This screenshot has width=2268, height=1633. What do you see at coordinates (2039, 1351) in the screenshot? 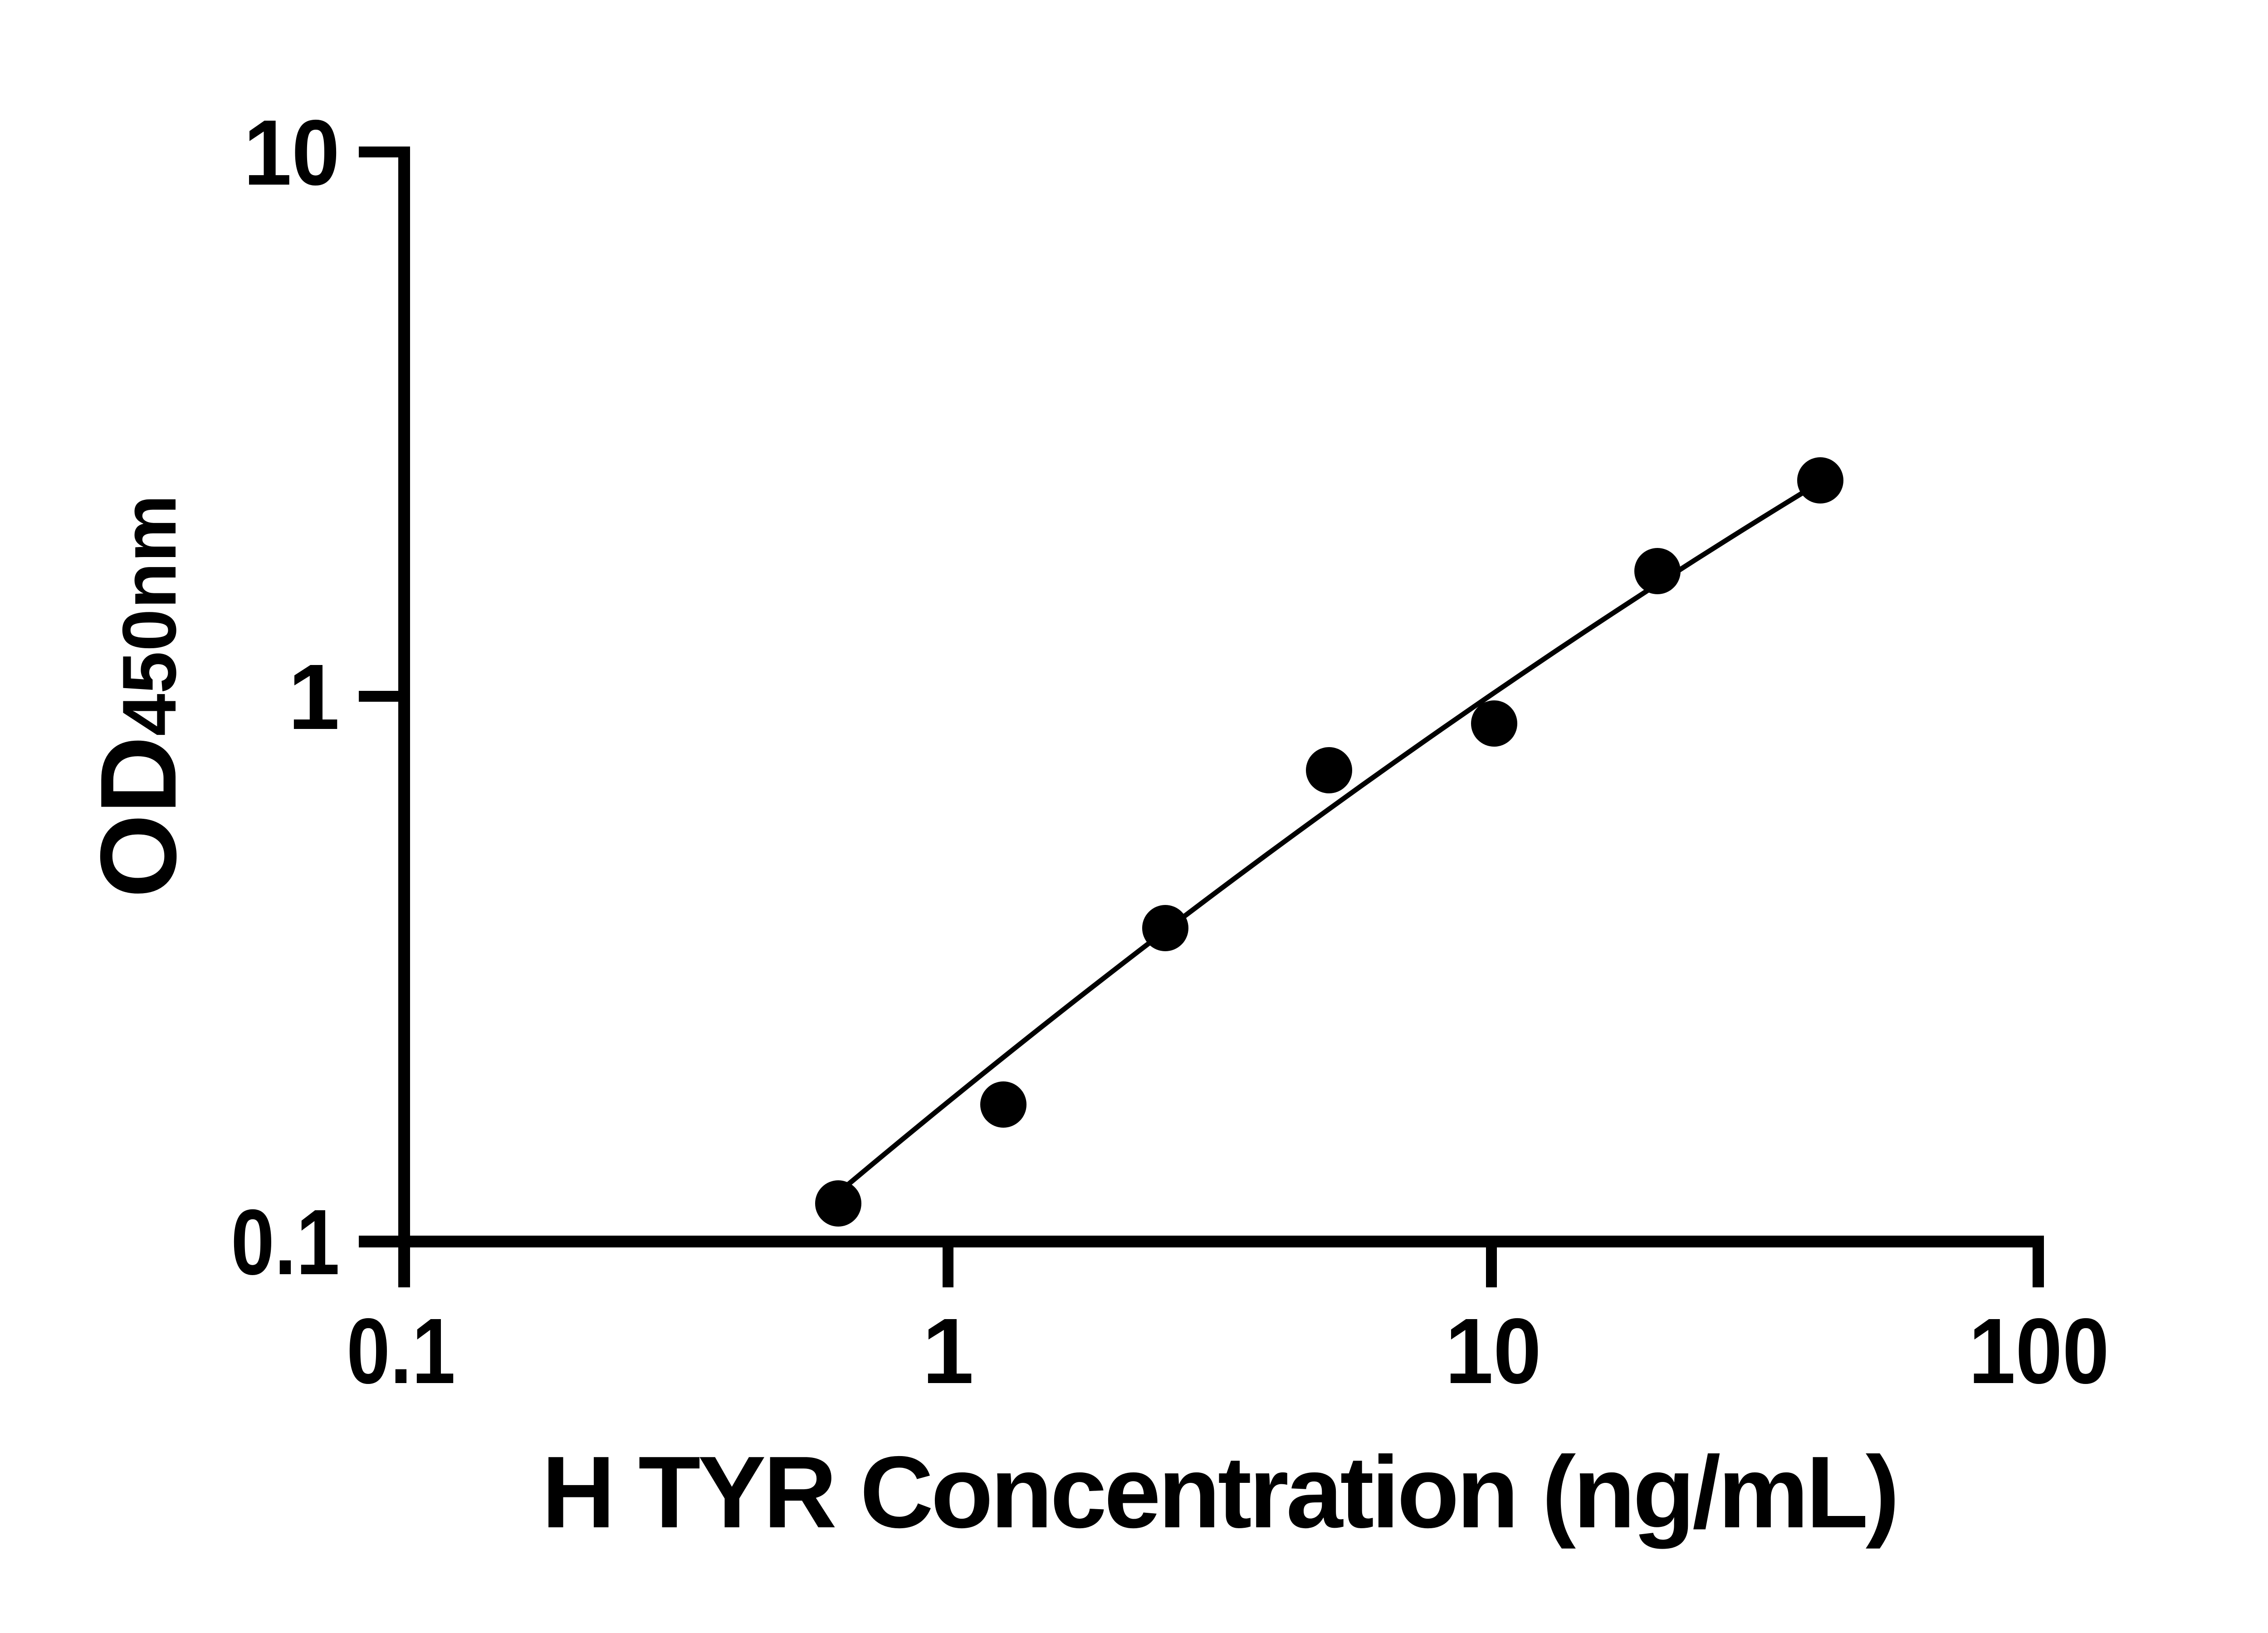
I see `svg-text: 100` at bounding box center [2039, 1351].